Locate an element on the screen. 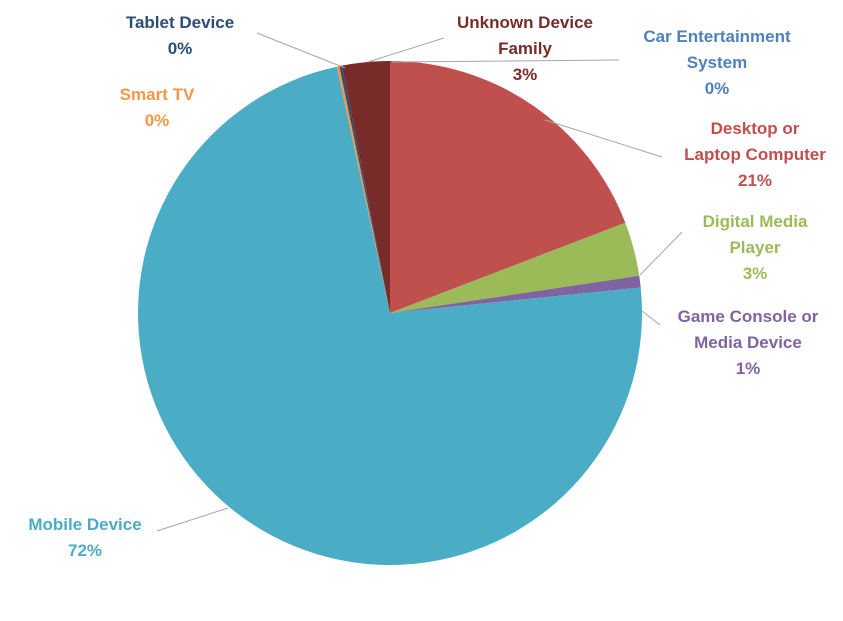 The image size is (843, 621). pie-slice-unknown-device-family is located at coordinates (365, 187).